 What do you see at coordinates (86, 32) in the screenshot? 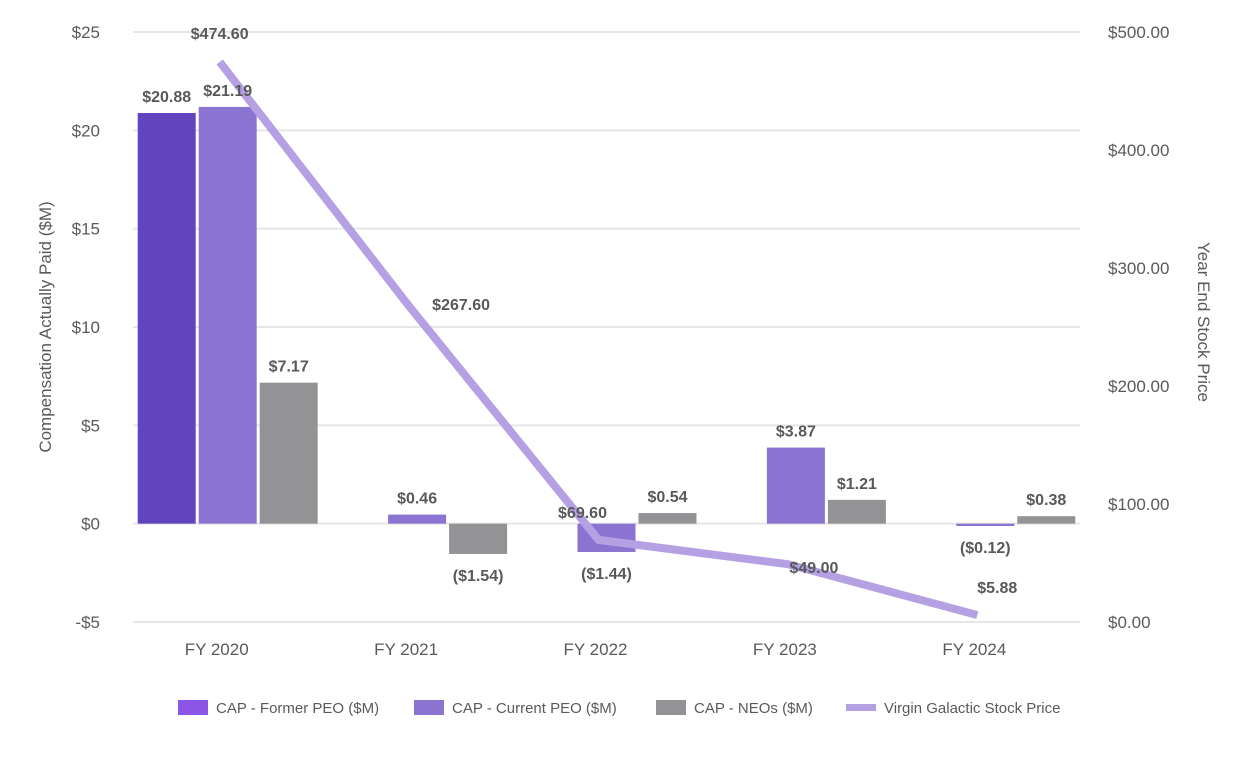
I see `left-tick-label: $25` at bounding box center [86, 32].